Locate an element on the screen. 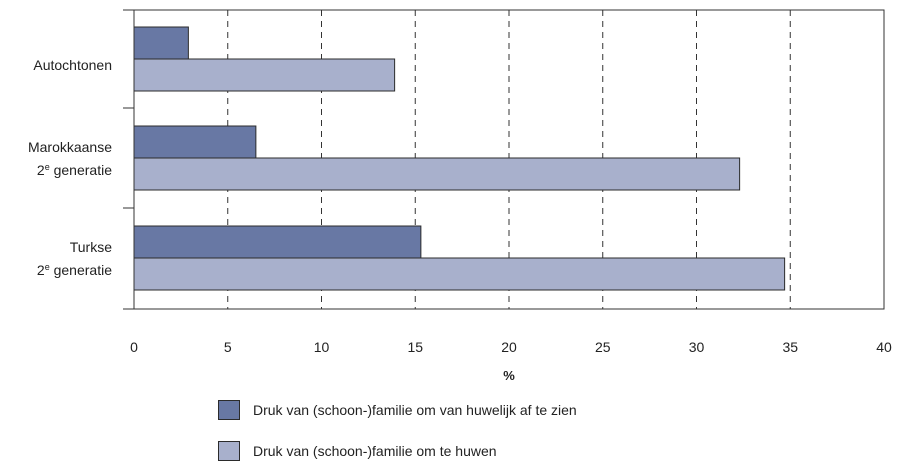 This screenshot has width=907, height=461. x-tick-labels: 0 5 10 15 20 25 30 35 40 is located at coordinates (511, 347).